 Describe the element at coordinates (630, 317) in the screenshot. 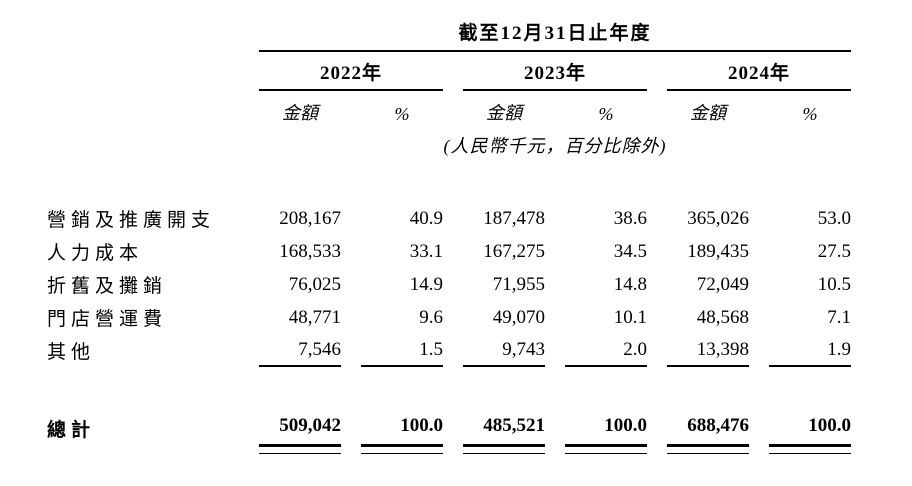

I see `percent-cell-2023: 10.1` at that location.